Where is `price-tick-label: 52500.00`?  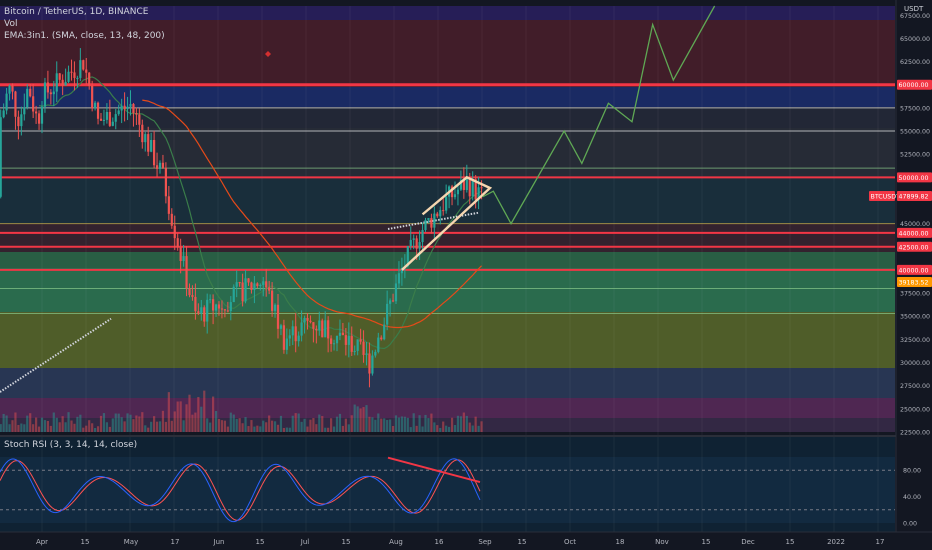 price-tick-label: 52500.00 is located at coordinates (915, 155).